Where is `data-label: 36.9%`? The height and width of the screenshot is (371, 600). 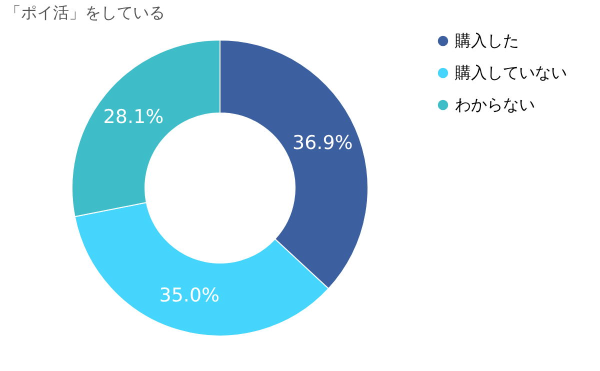
data-label: 36.9% is located at coordinates (322, 143).